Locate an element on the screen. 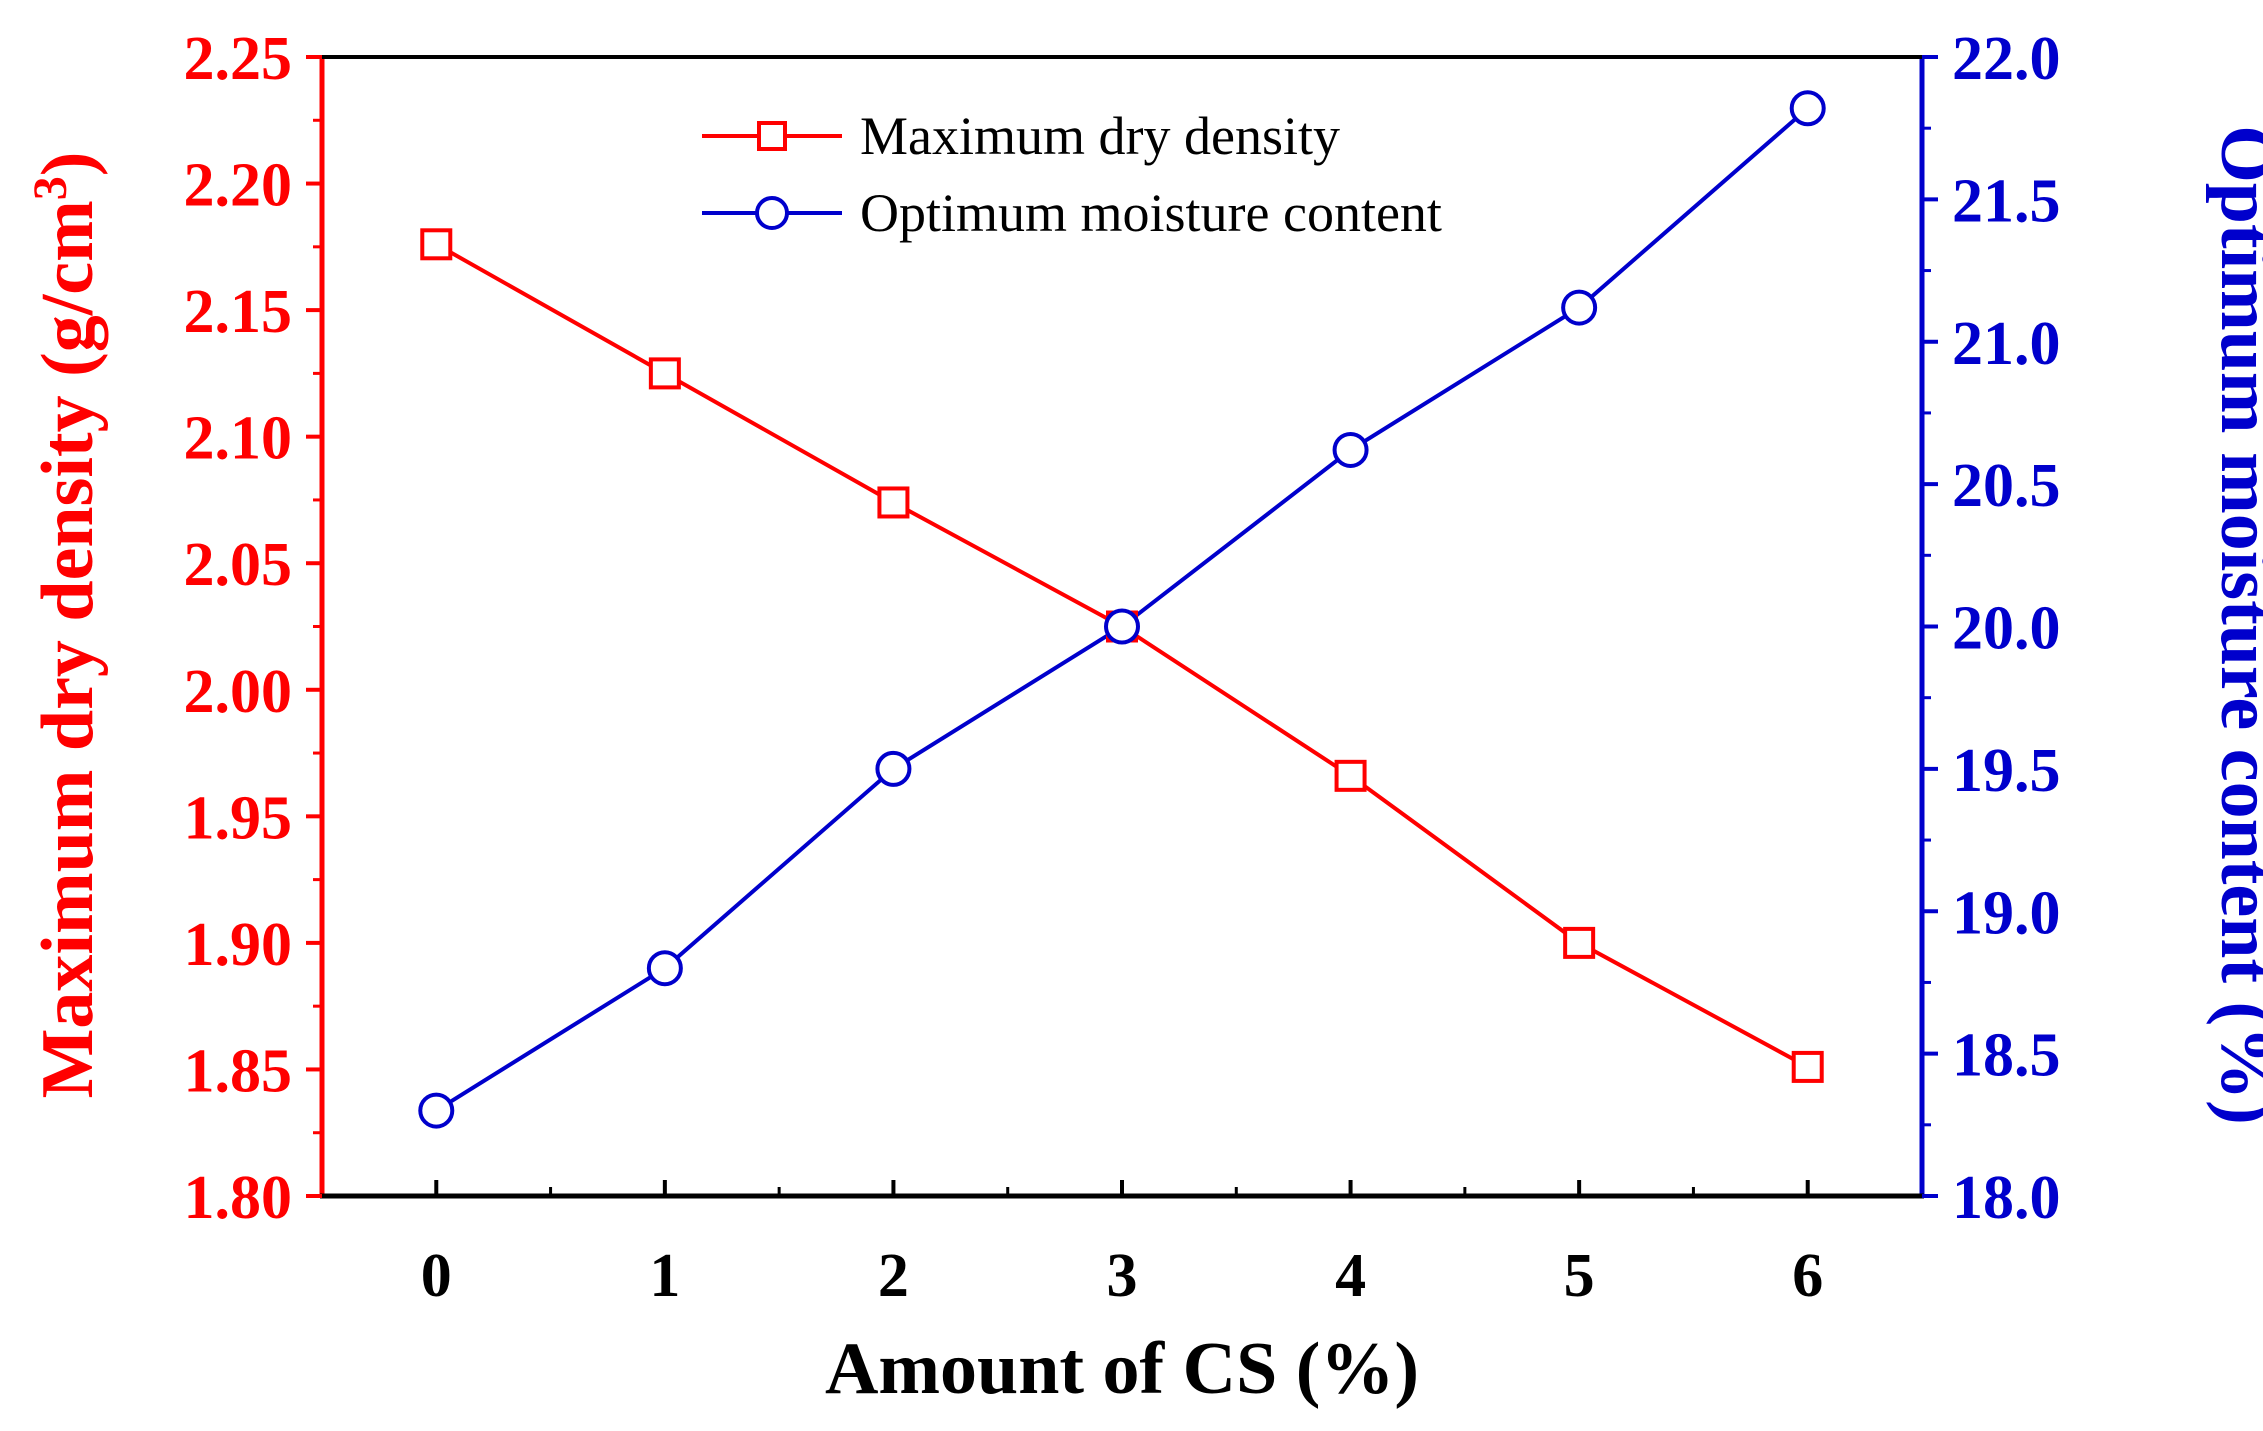 This screenshot has width=2263, height=1431. x-tick-label: 1 is located at coordinates (664, 1276).